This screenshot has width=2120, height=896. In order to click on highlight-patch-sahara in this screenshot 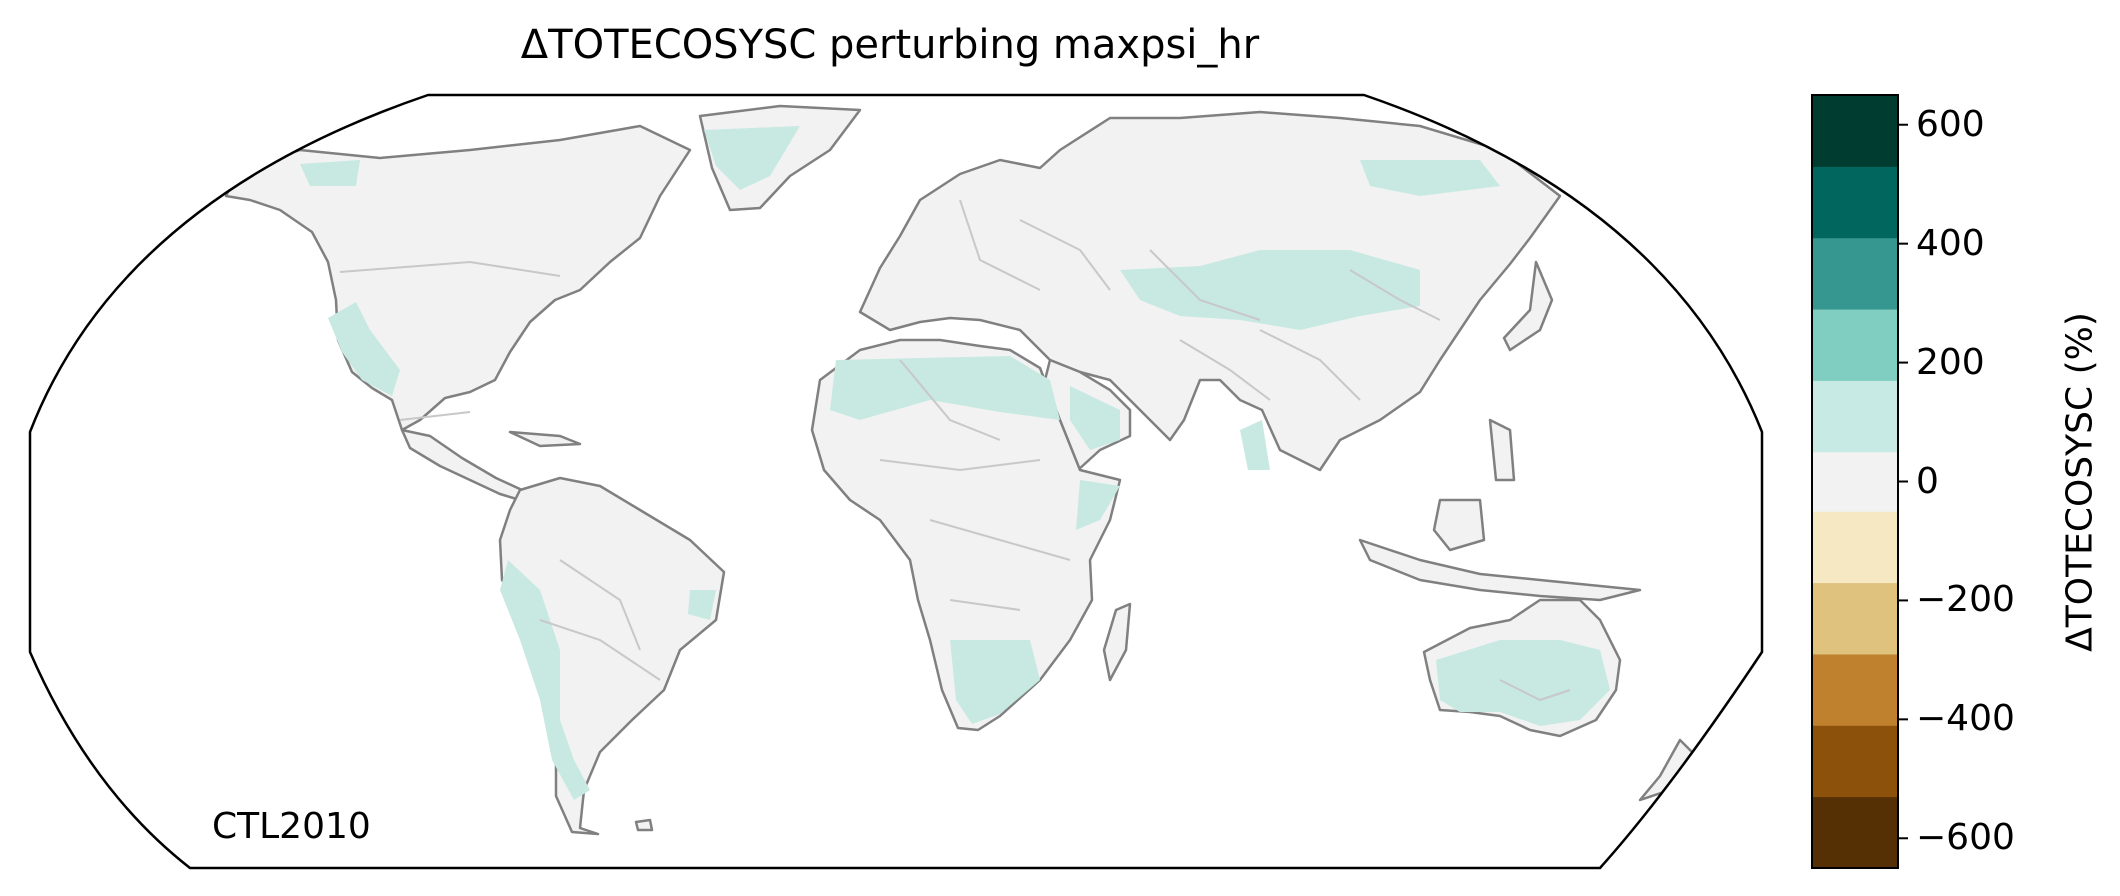, I will do `click(945, 388)`.